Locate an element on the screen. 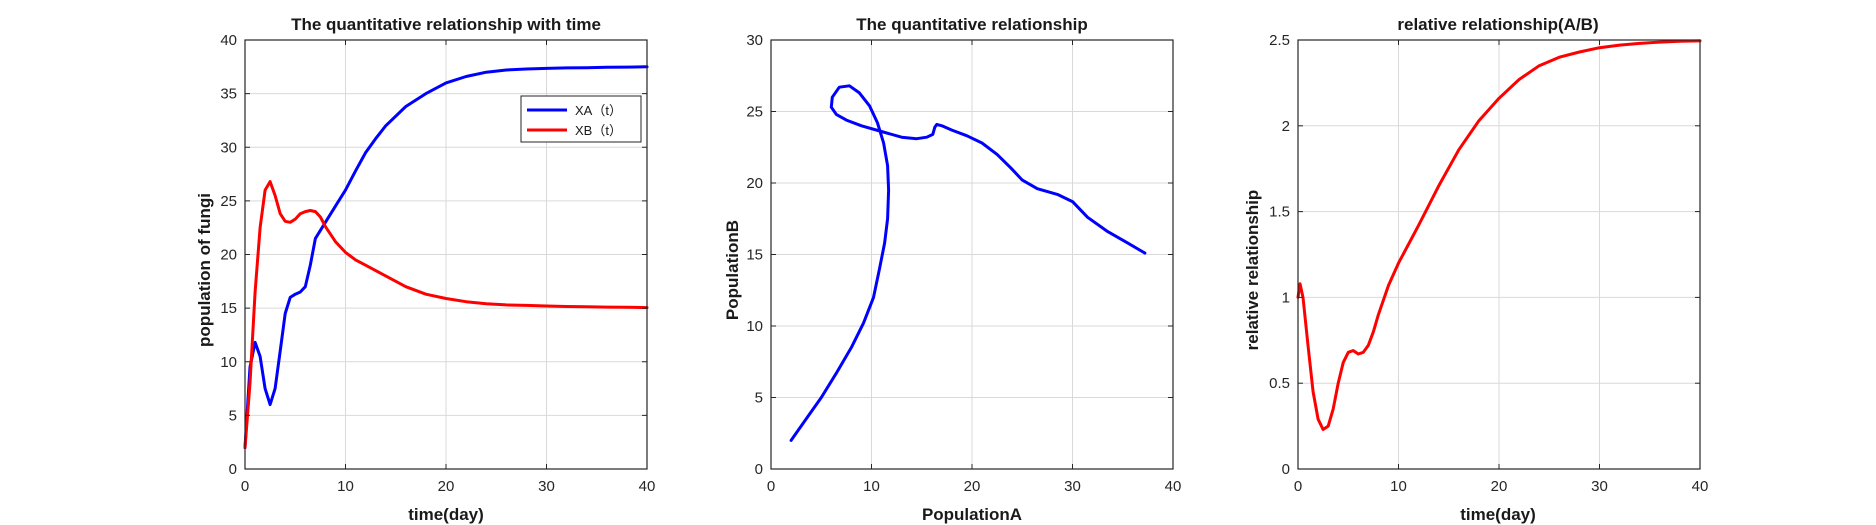 This screenshot has height=525, width=1876. chart-3-ylabel: relative relationship is located at coordinates (1252, 270).